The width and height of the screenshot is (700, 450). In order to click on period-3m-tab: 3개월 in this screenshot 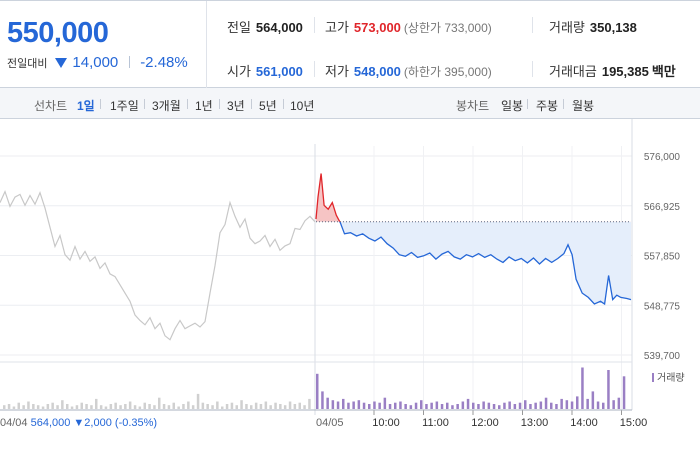, I will do `click(166, 106)`.